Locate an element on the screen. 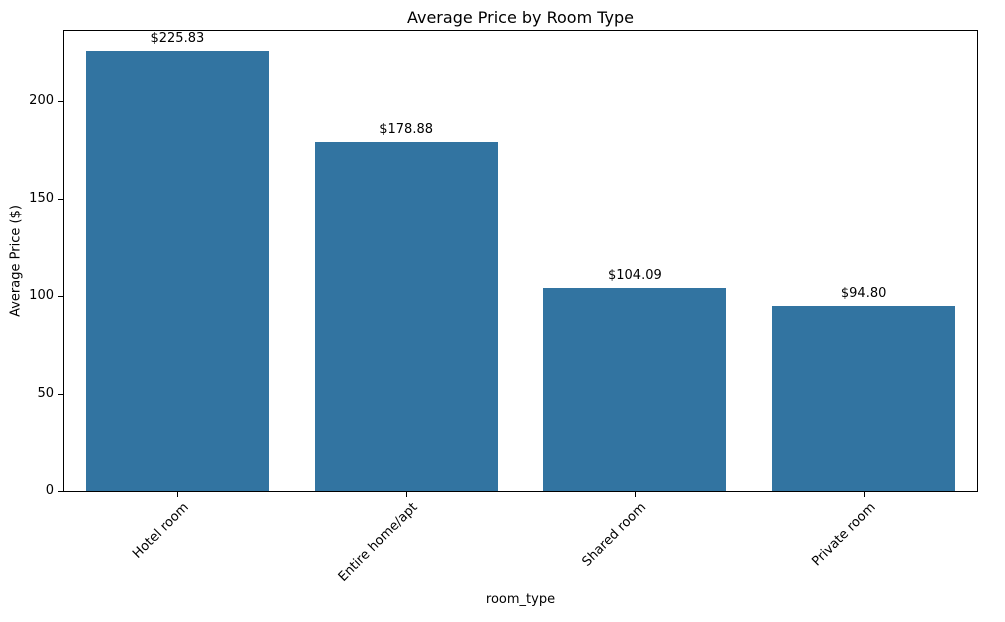 This screenshot has width=1005, height=622. y-tick-label: 200 is located at coordinates (41, 100).